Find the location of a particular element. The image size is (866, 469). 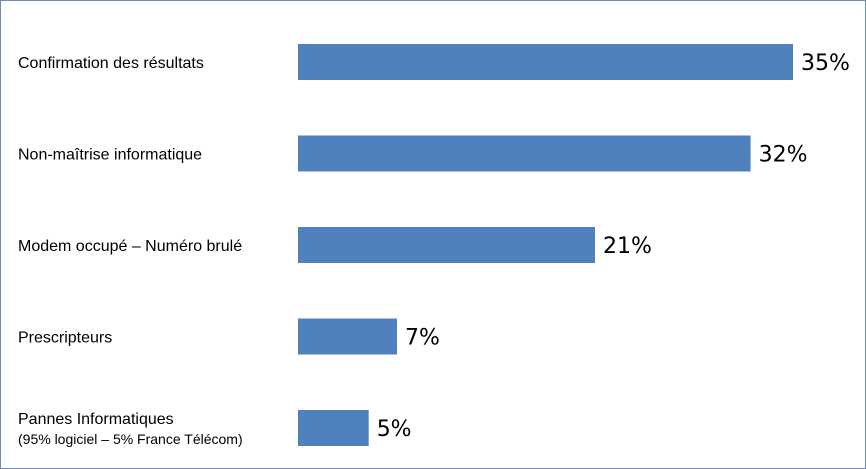

category-label-4: Prescripteurs is located at coordinates (65, 338).